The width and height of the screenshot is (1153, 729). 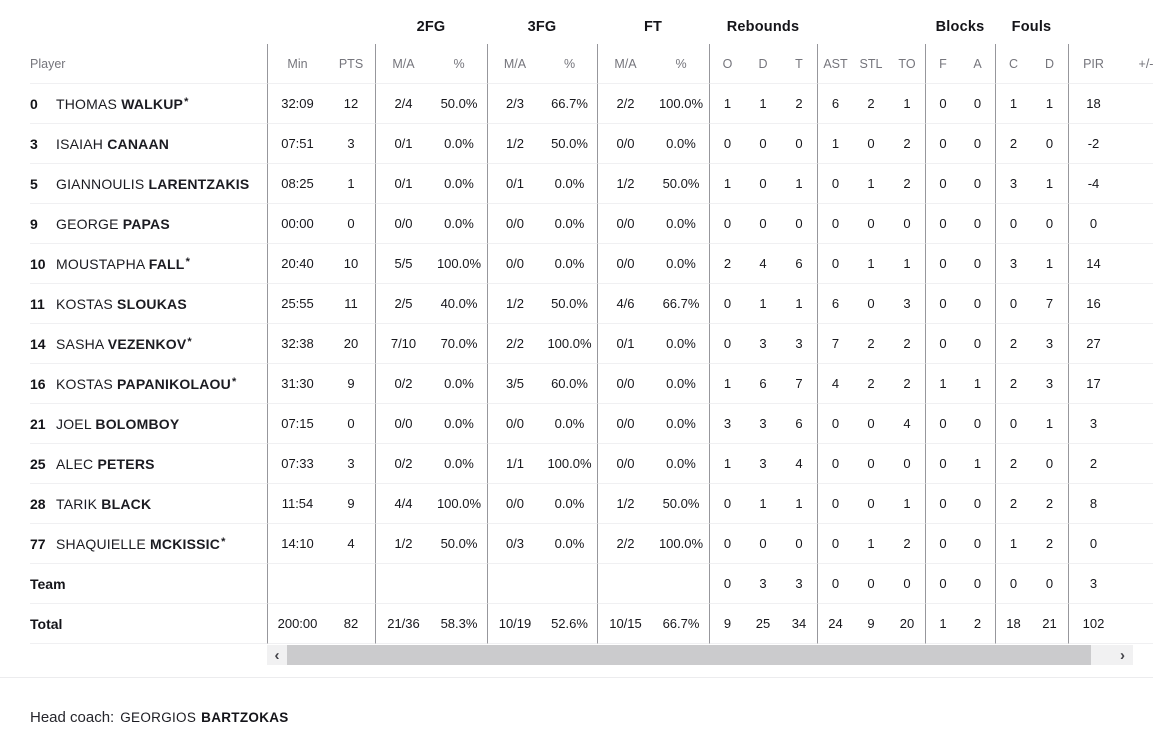 What do you see at coordinates (1122, 655) in the screenshot?
I see `scroll-right-button: ›` at bounding box center [1122, 655].